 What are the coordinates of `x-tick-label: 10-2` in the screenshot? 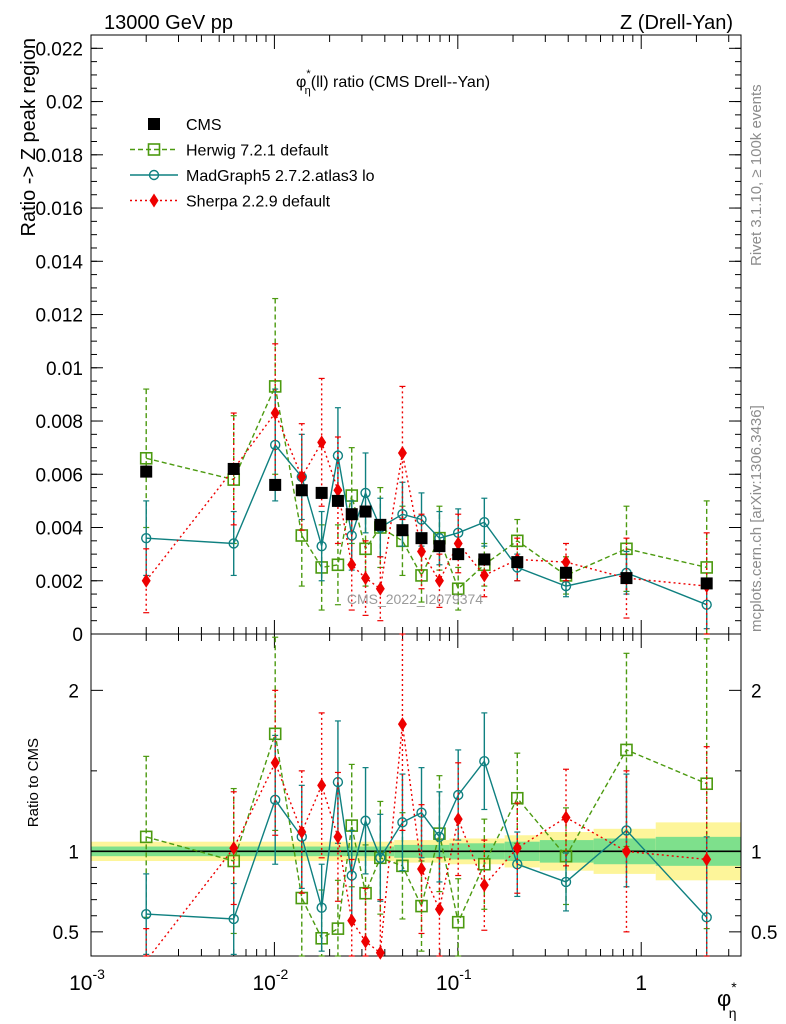 It's located at (270, 980).